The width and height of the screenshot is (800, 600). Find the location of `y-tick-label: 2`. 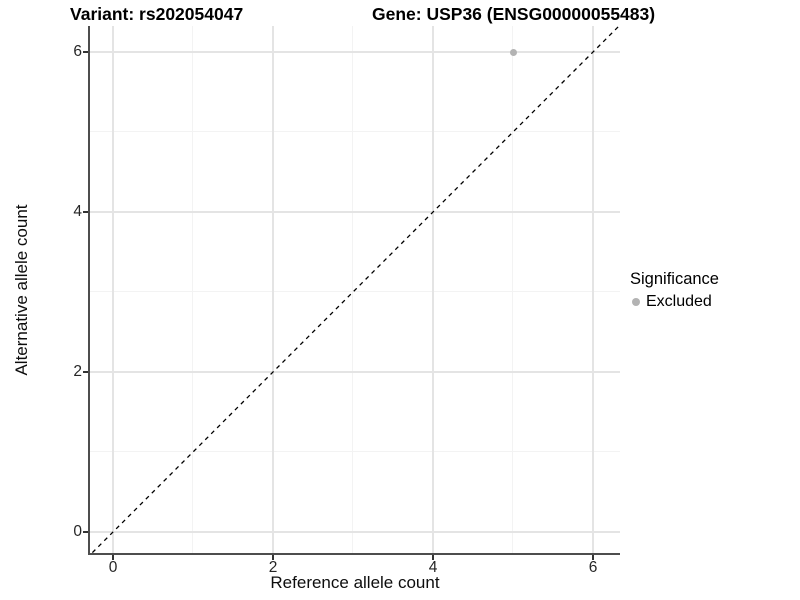

y-tick-label: 2 is located at coordinates (77, 371).